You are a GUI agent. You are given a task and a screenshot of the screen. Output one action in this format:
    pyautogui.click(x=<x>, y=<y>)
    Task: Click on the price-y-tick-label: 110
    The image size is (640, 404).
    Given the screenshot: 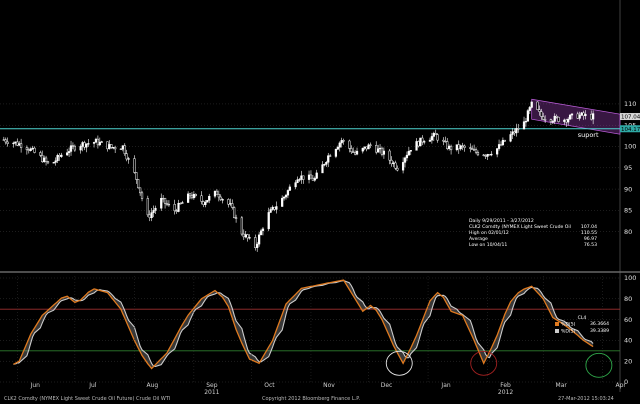 What is the action you would take?
    pyautogui.click(x=630, y=104)
    